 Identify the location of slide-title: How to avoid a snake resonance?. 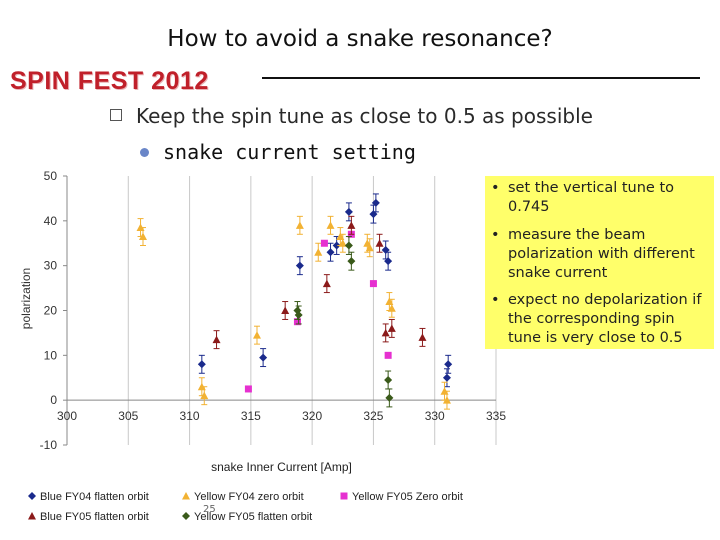
(360, 39).